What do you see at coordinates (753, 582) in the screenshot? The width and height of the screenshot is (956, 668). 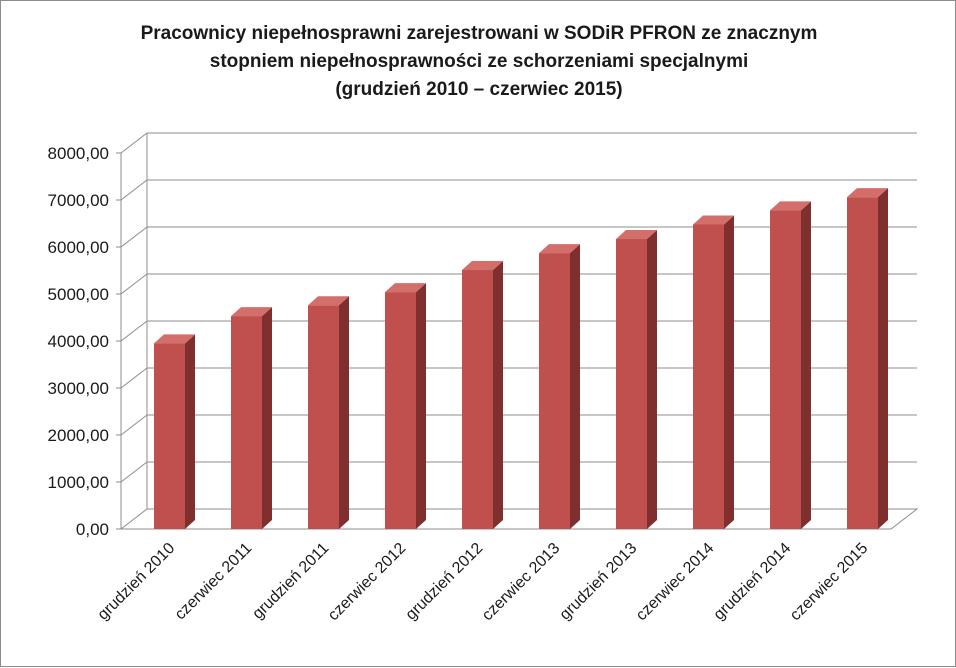 I see `x-tick-label: grudzień 2014` at bounding box center [753, 582].